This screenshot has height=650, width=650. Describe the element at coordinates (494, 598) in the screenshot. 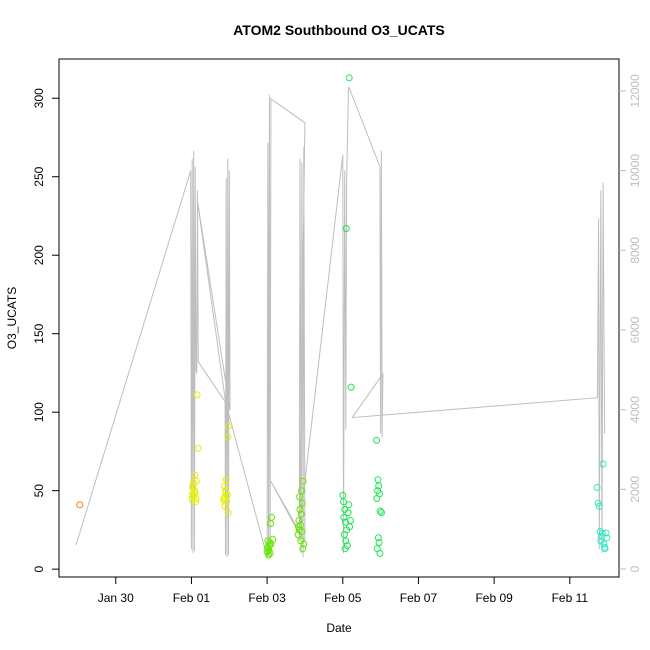

I see `x-tick-label: Feb 09` at that location.